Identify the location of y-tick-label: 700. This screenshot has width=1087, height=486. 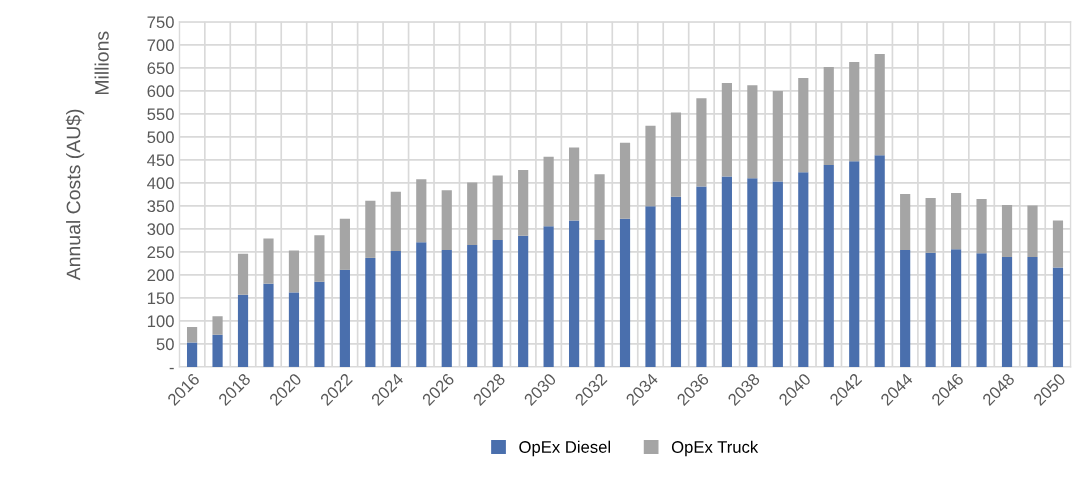
(160, 45).